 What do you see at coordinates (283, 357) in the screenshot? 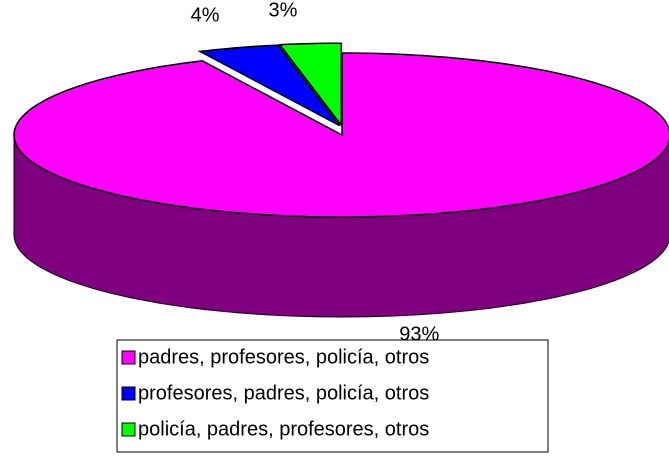
I see `legend-label: padres, profesores, policía, otros` at bounding box center [283, 357].